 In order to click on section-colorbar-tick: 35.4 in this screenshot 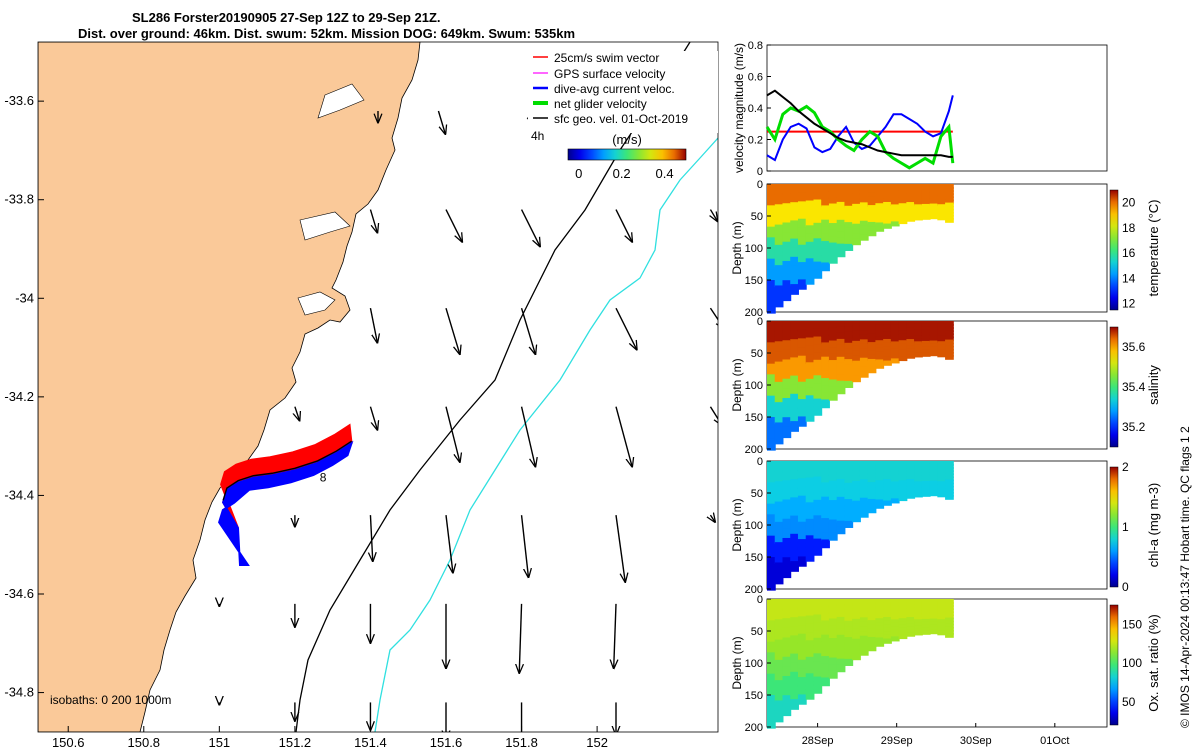, I will do `click(1134, 387)`.